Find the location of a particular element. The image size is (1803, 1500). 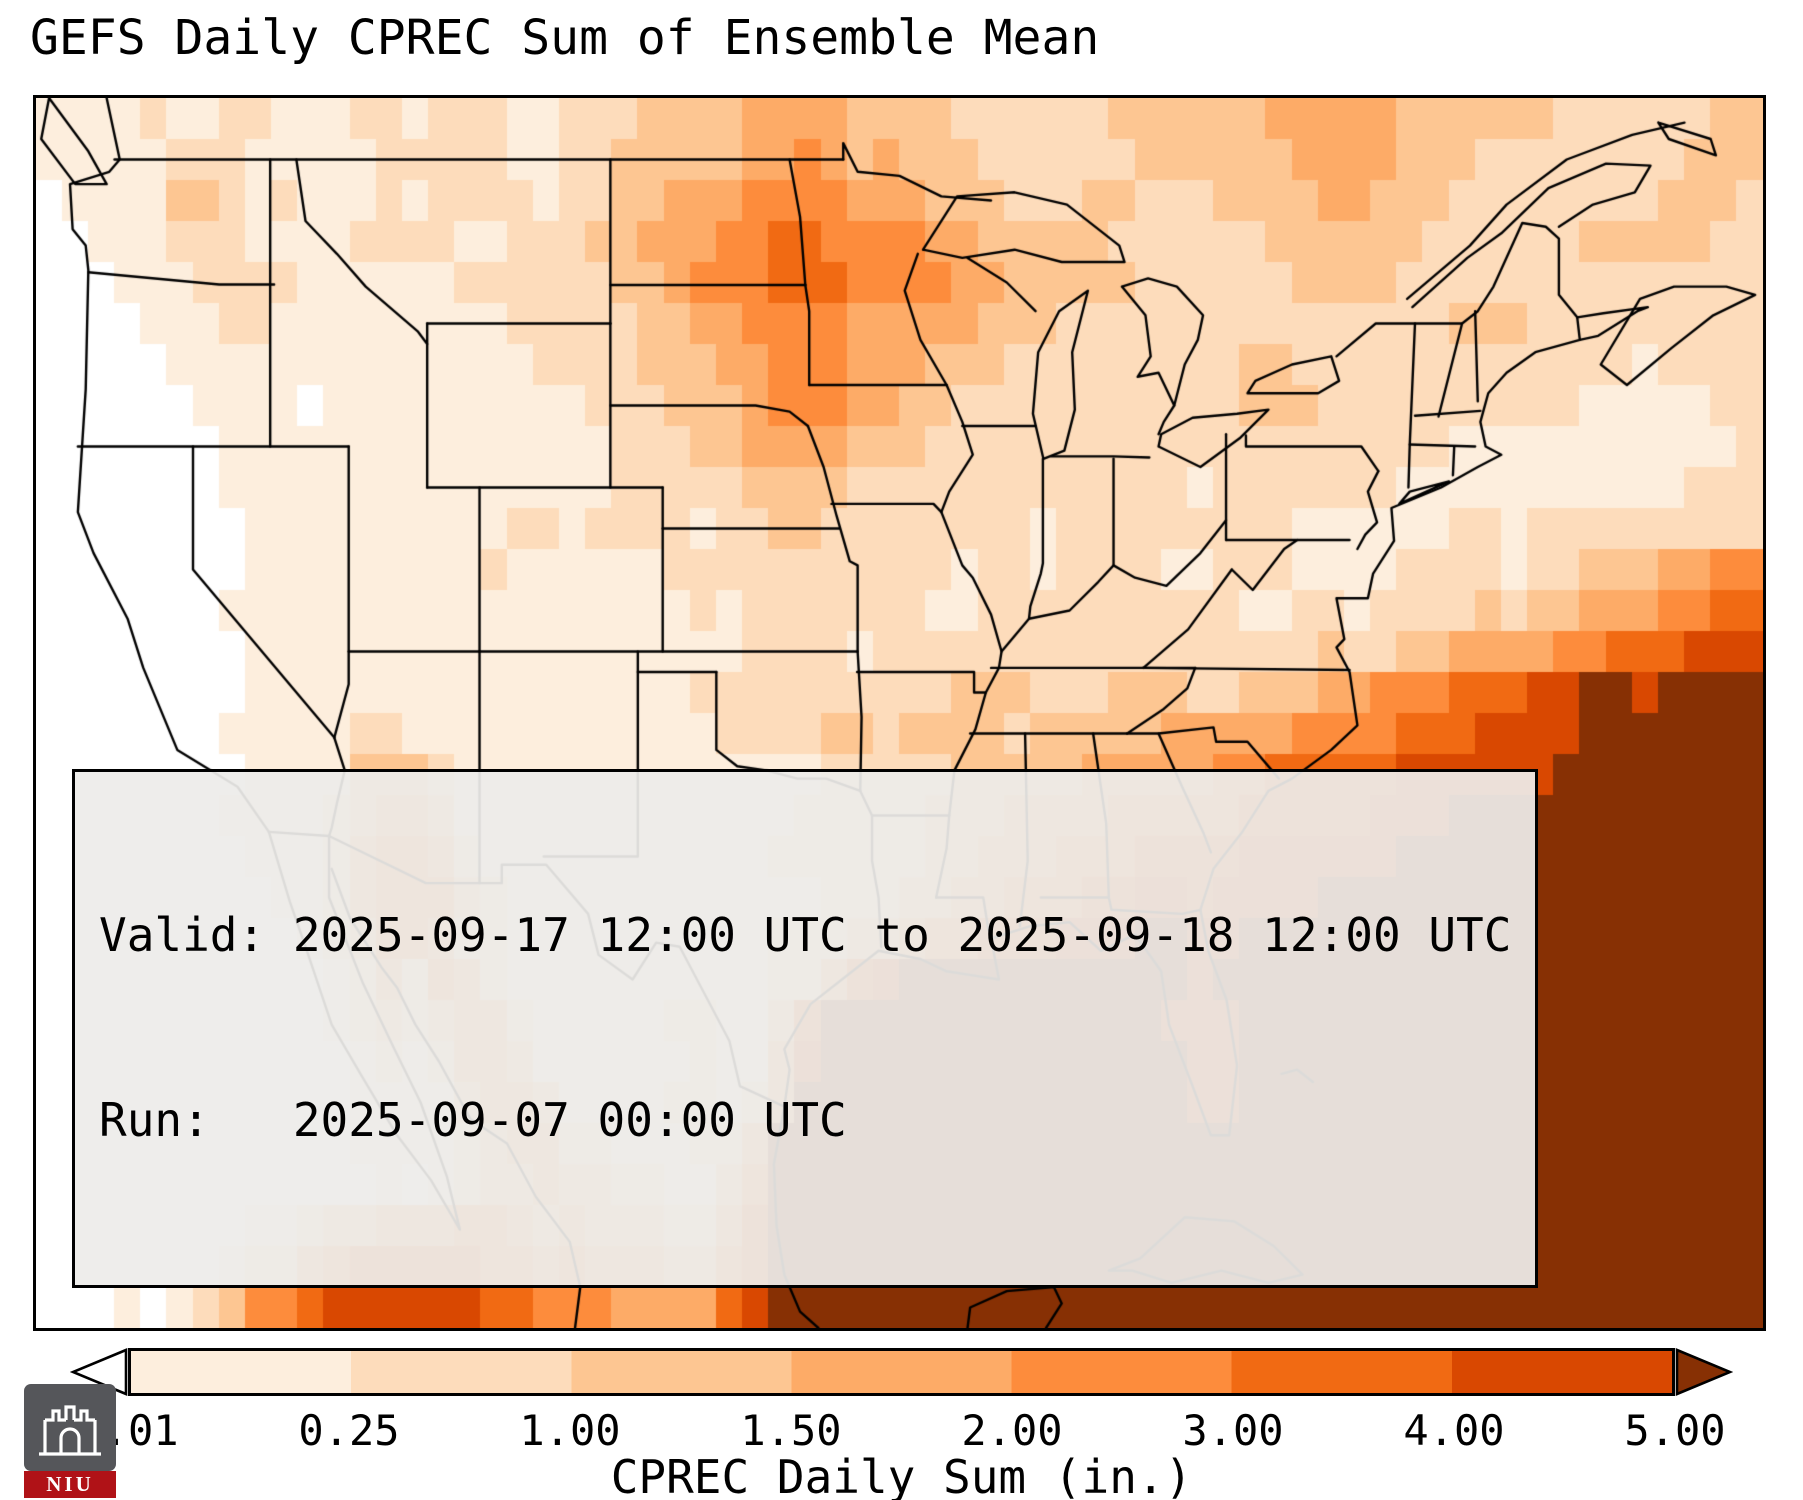

colorbar: 0.01 0.25 1.00 1.50 2.00 3.00 4.00 5.00 is located at coordinates (901, 1401).